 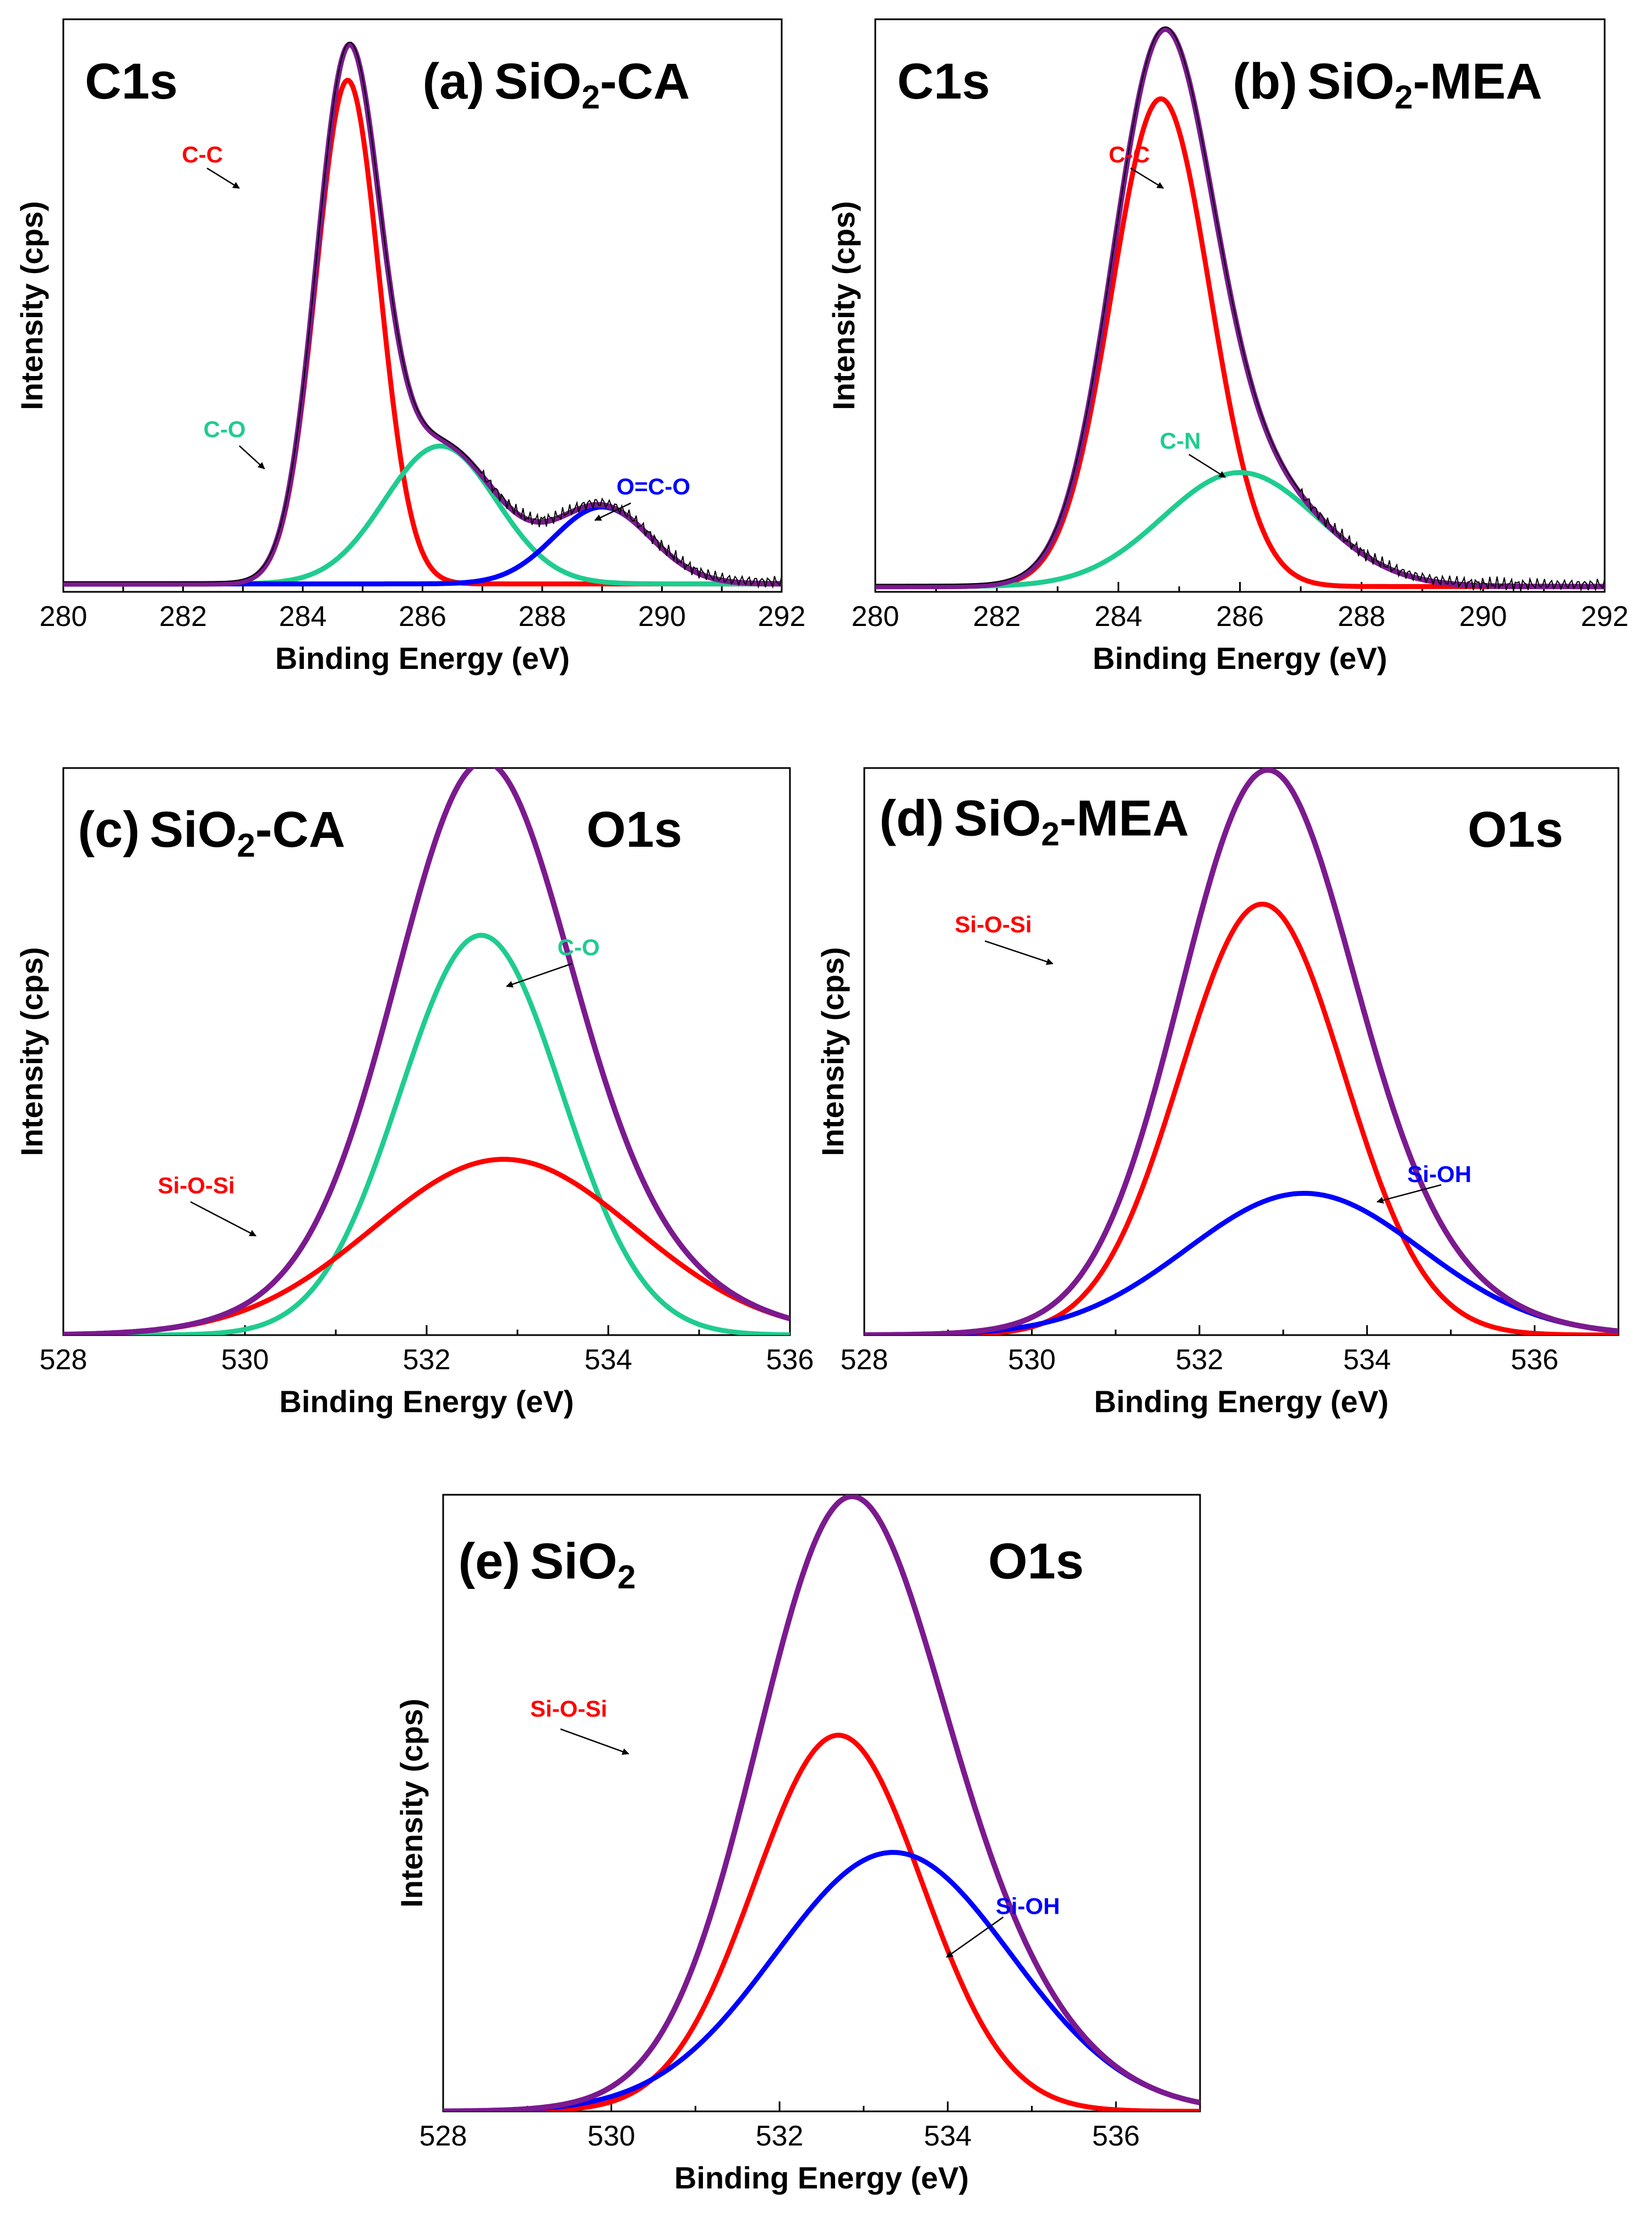 What do you see at coordinates (1265, 81) in the screenshot?
I see `panel-letter: (b)` at bounding box center [1265, 81].